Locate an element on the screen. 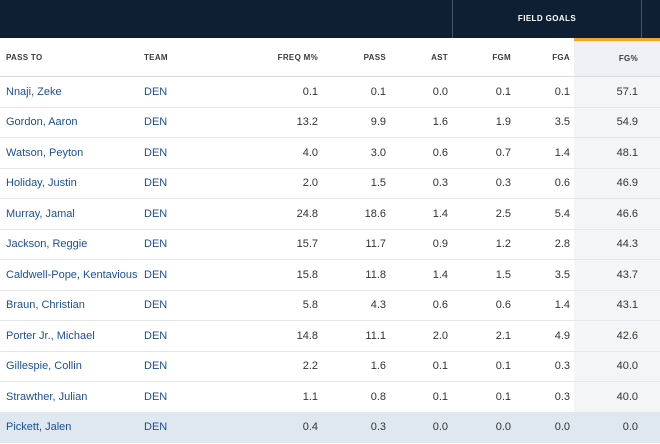 The image size is (660, 444). column-header-ast: AST is located at coordinates (421, 58).